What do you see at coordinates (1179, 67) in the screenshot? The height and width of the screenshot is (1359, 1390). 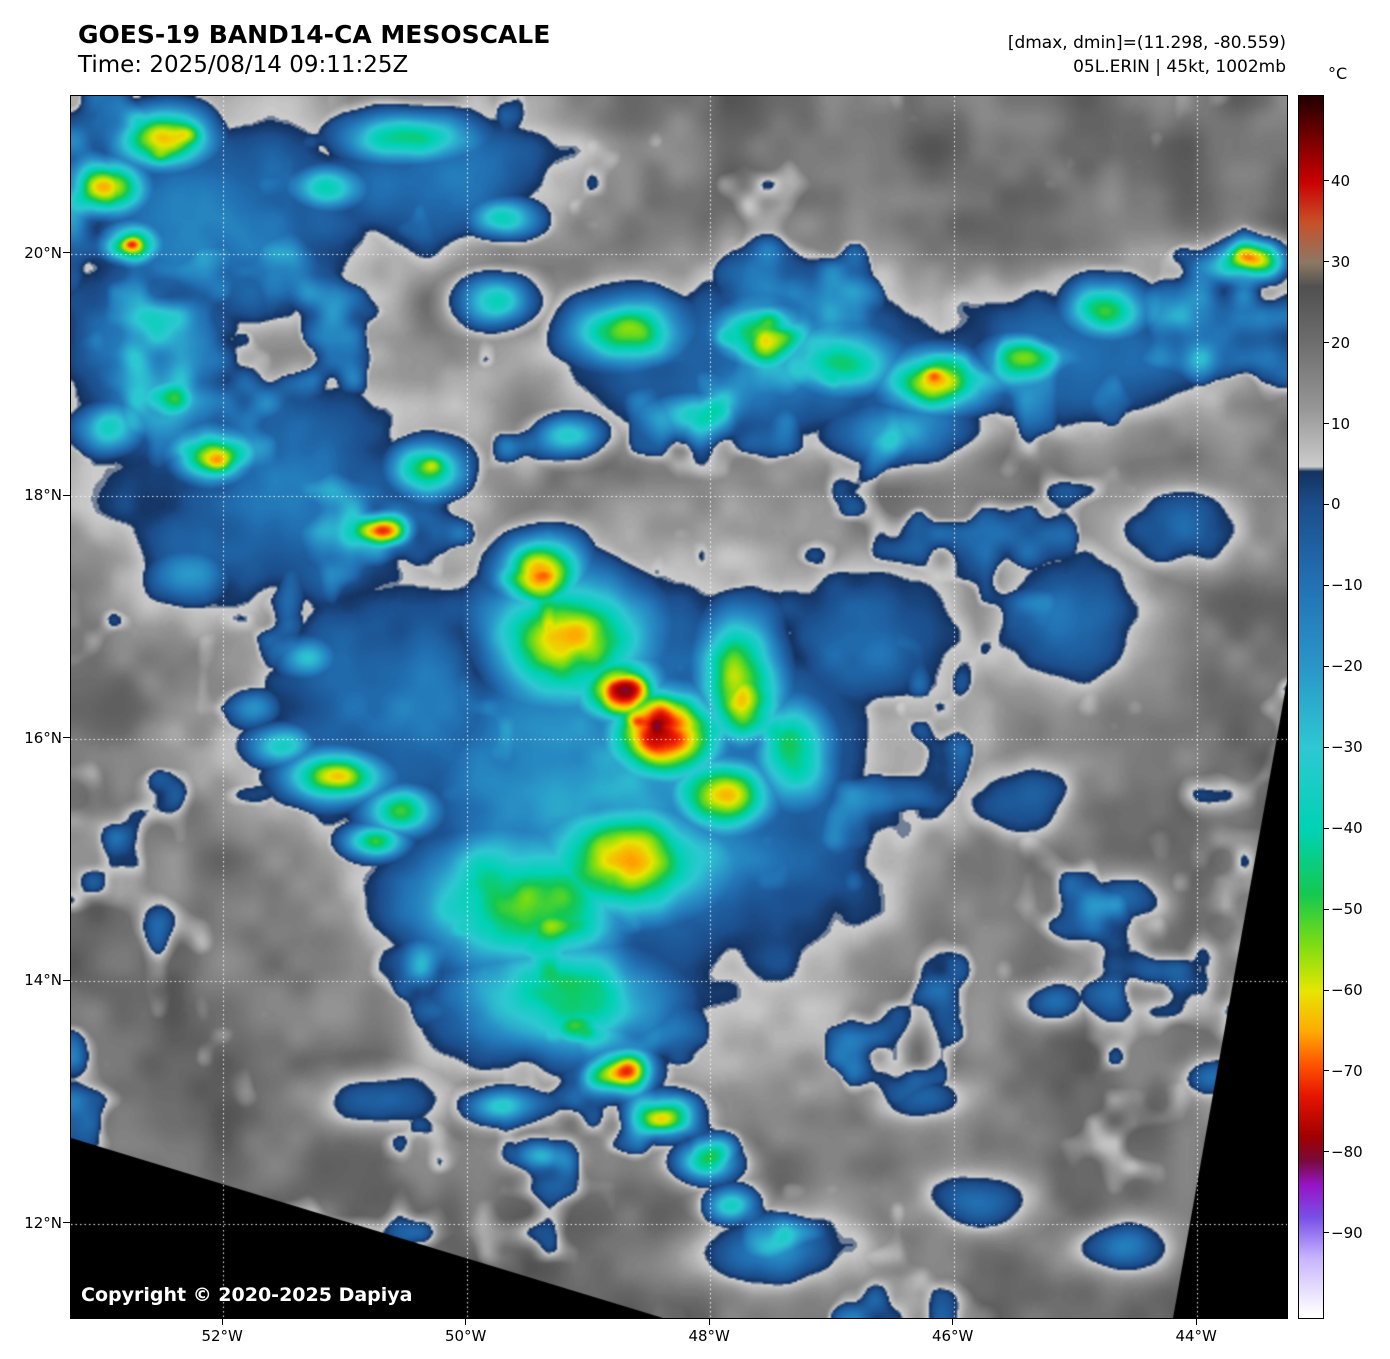 I see `storm-info-readout: 05L.ERIN | 45kt, 1002mb` at bounding box center [1179, 67].